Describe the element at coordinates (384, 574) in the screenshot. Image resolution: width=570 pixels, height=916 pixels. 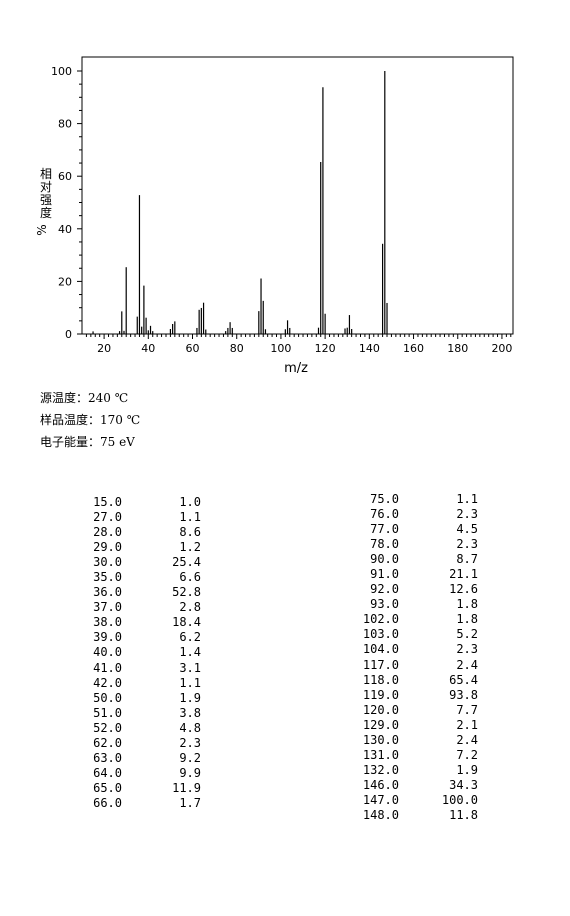
I see `mz-value: 91.0` at that location.